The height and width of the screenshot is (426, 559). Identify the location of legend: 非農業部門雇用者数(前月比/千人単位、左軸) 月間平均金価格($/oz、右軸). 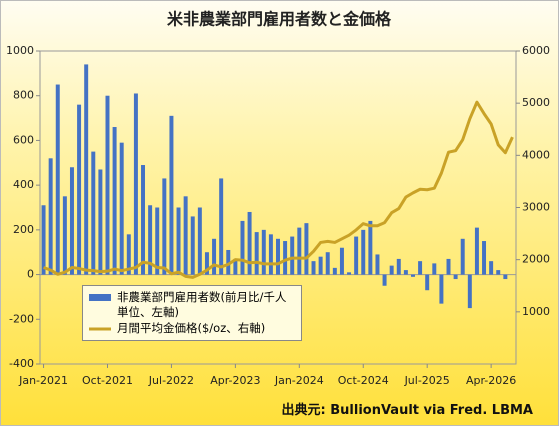
(192, 313).